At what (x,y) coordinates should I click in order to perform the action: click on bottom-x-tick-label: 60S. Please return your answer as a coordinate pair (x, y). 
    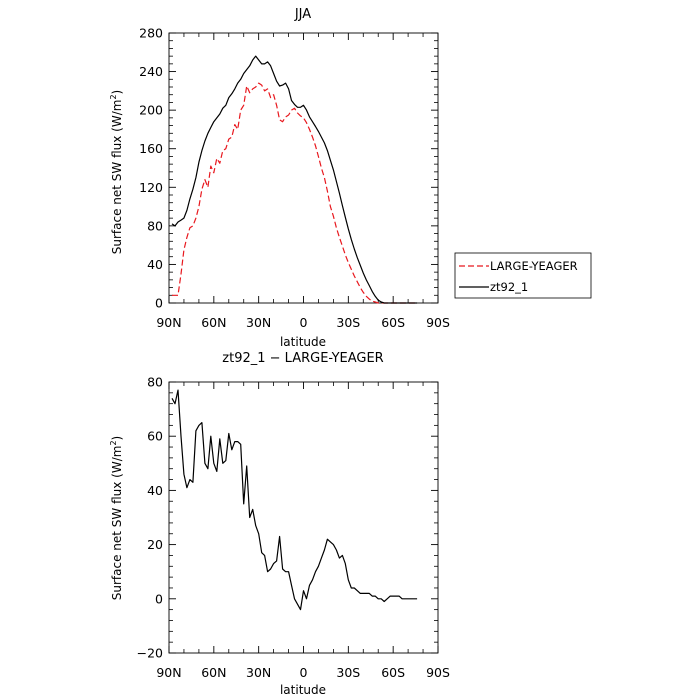
    Looking at the image, I should click on (393, 672).